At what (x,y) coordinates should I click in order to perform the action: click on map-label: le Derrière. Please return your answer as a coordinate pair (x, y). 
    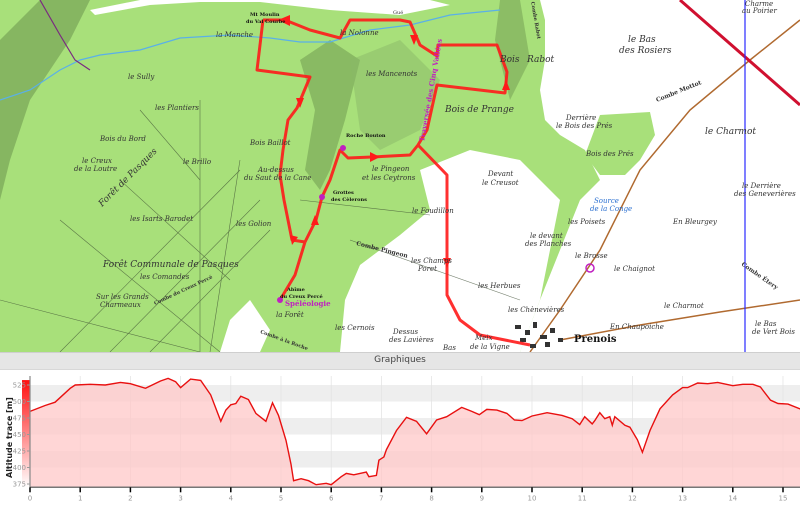
    Looking at the image, I should click on (761, 186).